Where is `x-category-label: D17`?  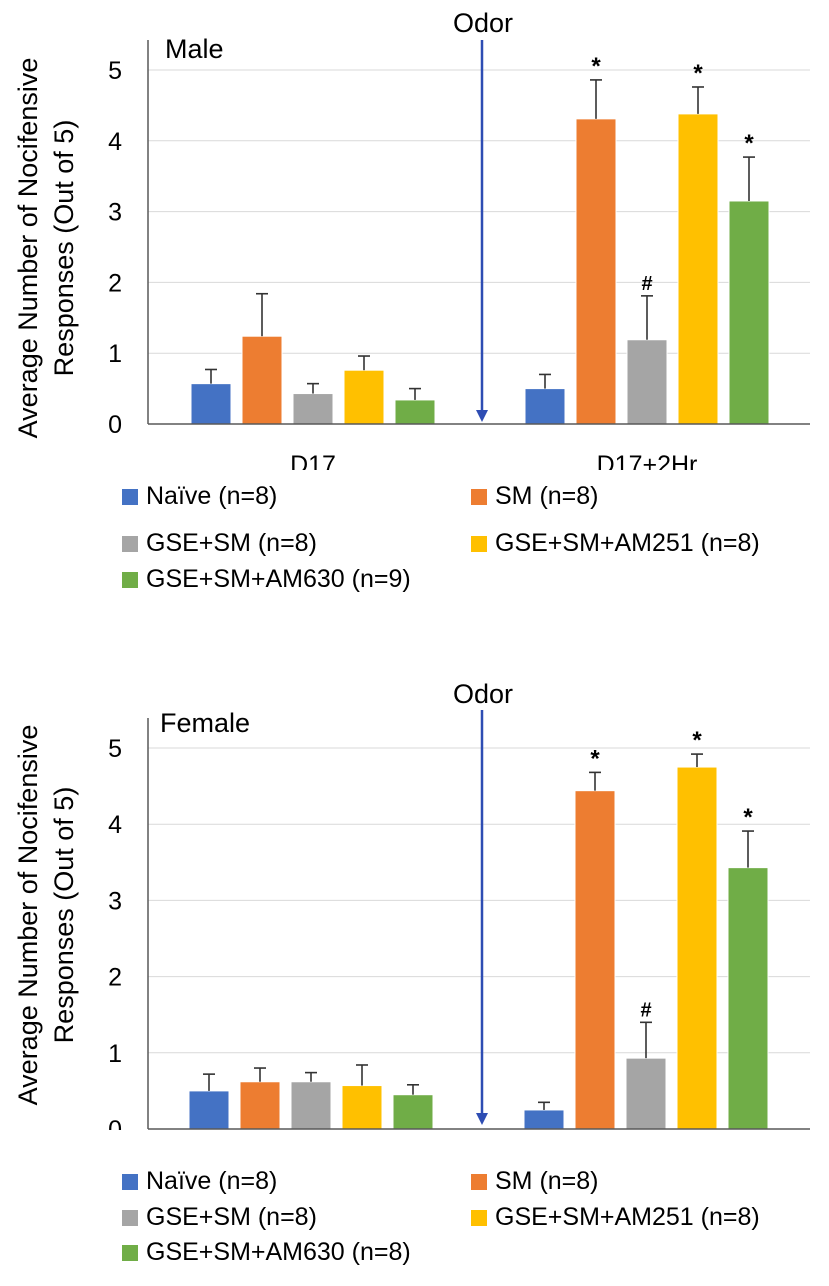 x-category-label: D17 is located at coordinates (313, 460).